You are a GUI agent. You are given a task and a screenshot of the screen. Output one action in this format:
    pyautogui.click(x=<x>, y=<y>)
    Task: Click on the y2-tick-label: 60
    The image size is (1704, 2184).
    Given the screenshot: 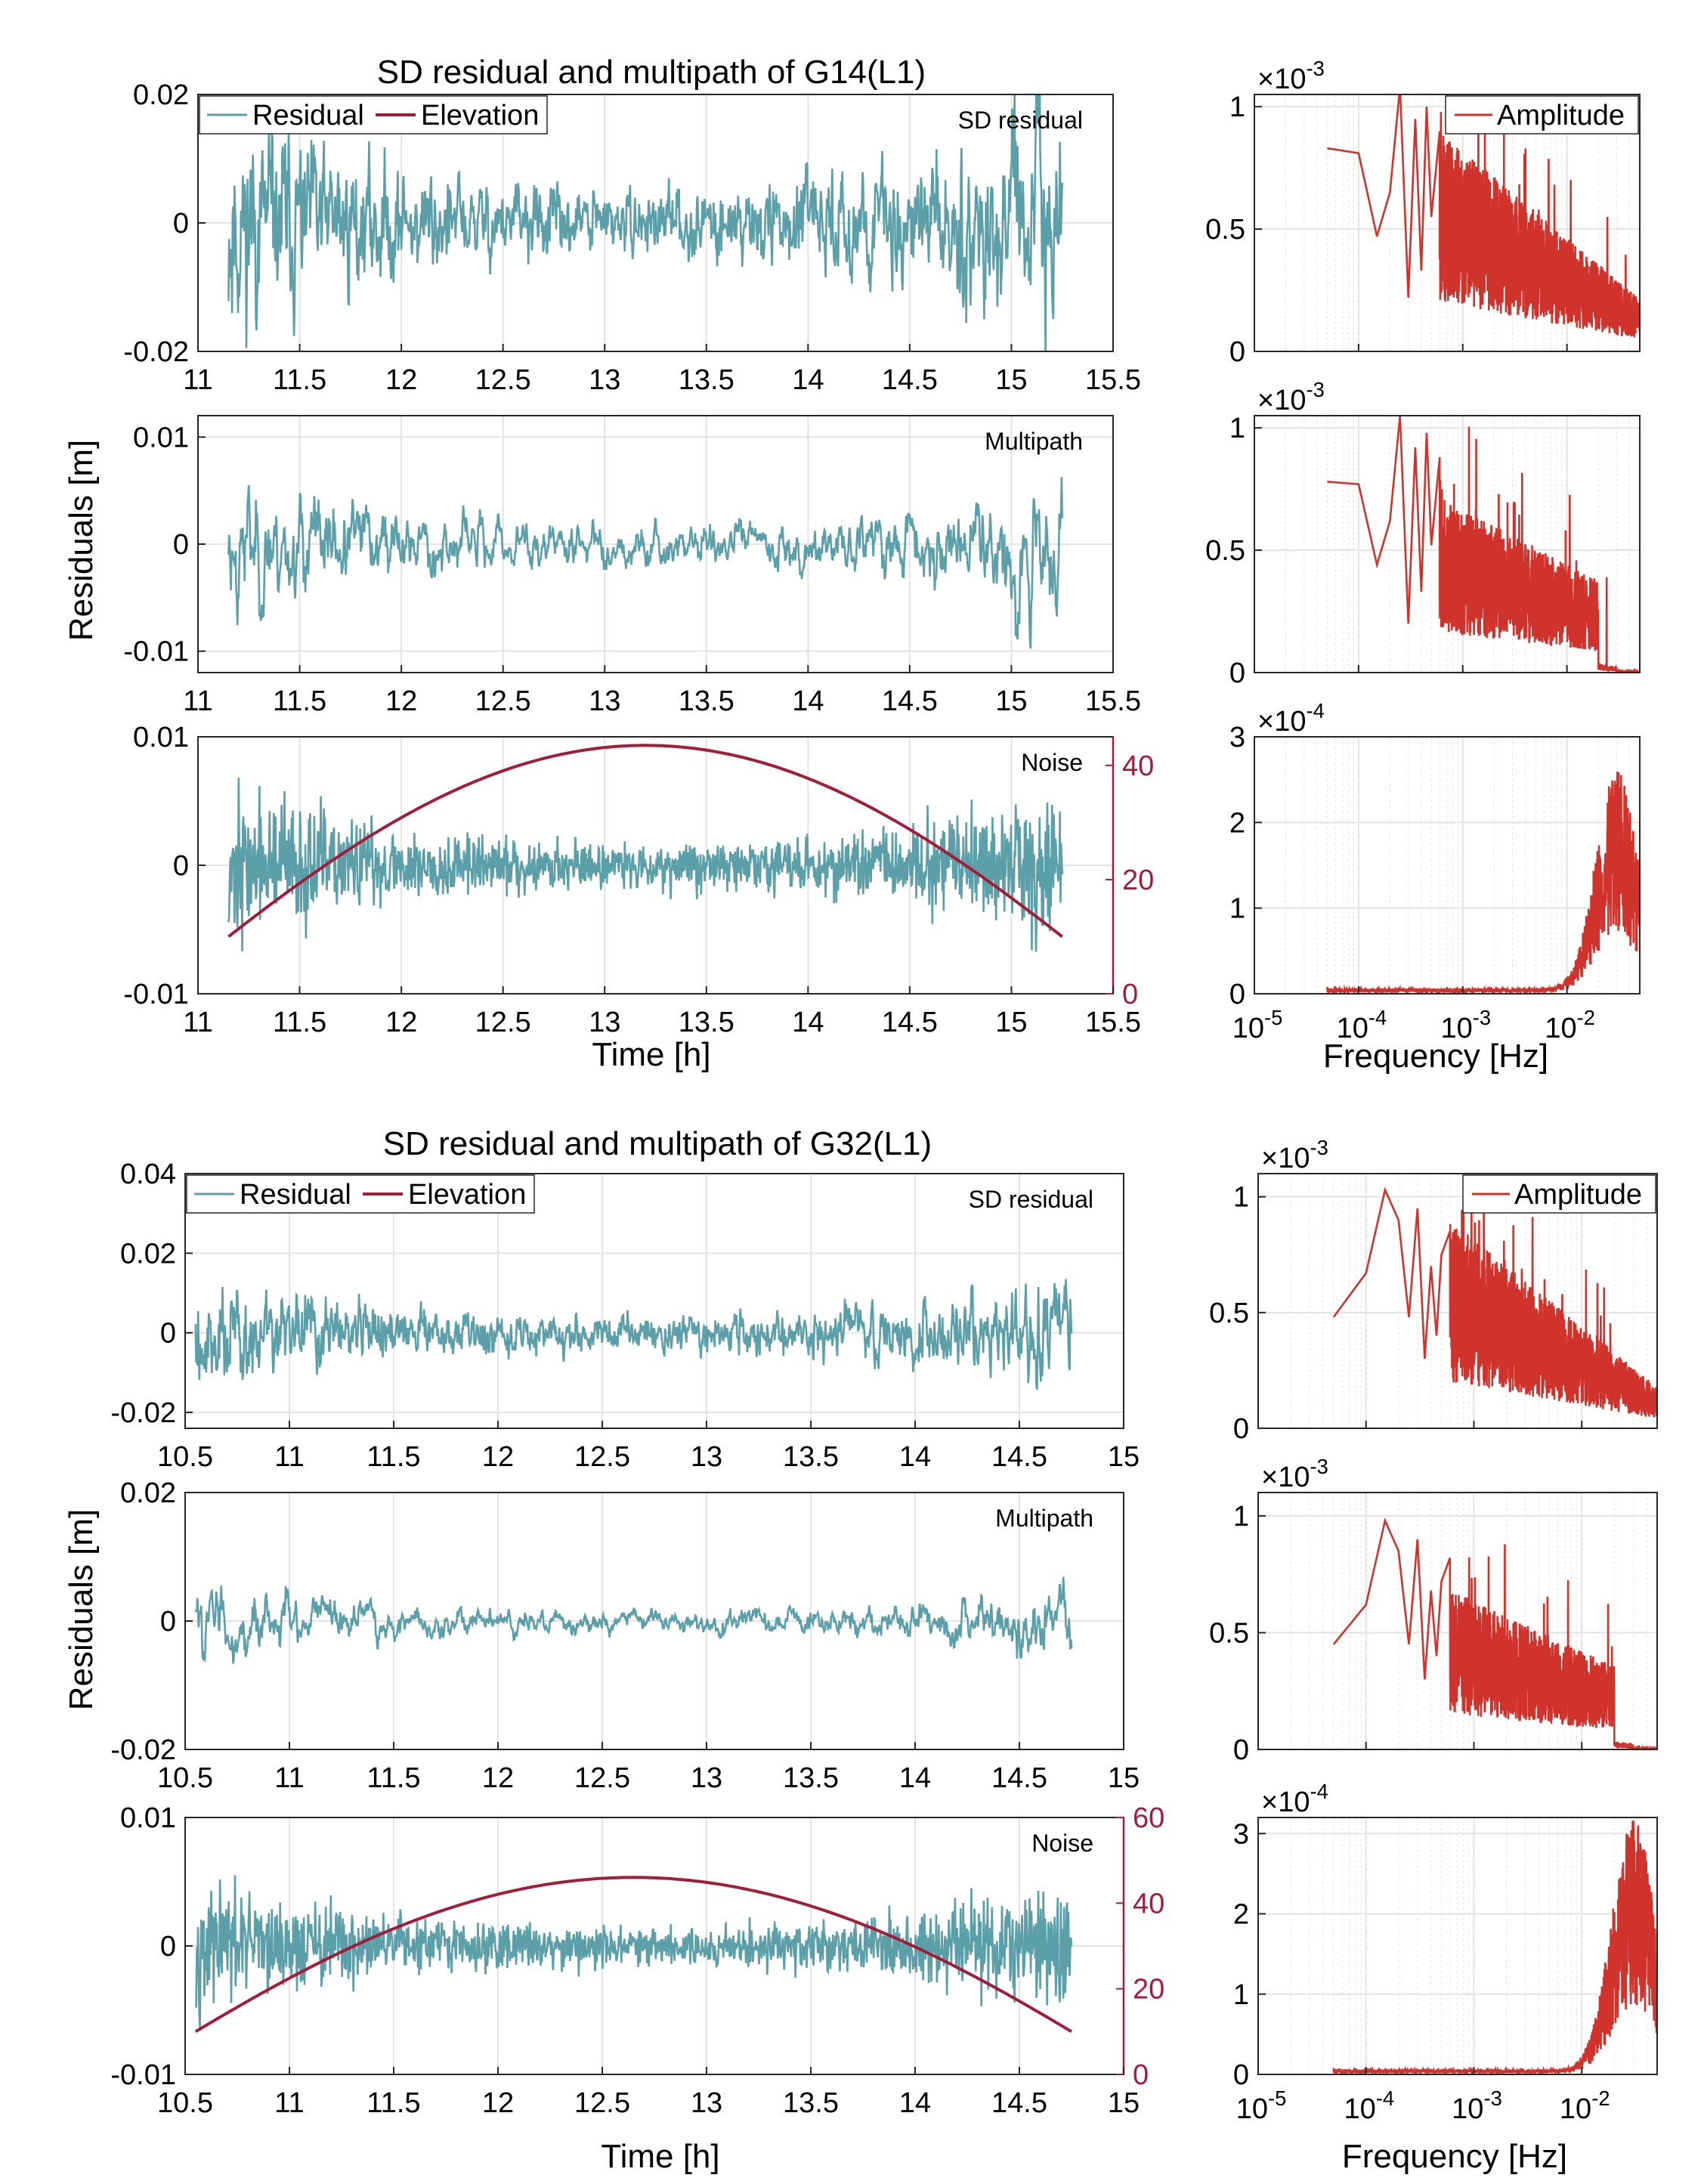 What is the action you would take?
    pyautogui.click(x=1148, y=1818)
    